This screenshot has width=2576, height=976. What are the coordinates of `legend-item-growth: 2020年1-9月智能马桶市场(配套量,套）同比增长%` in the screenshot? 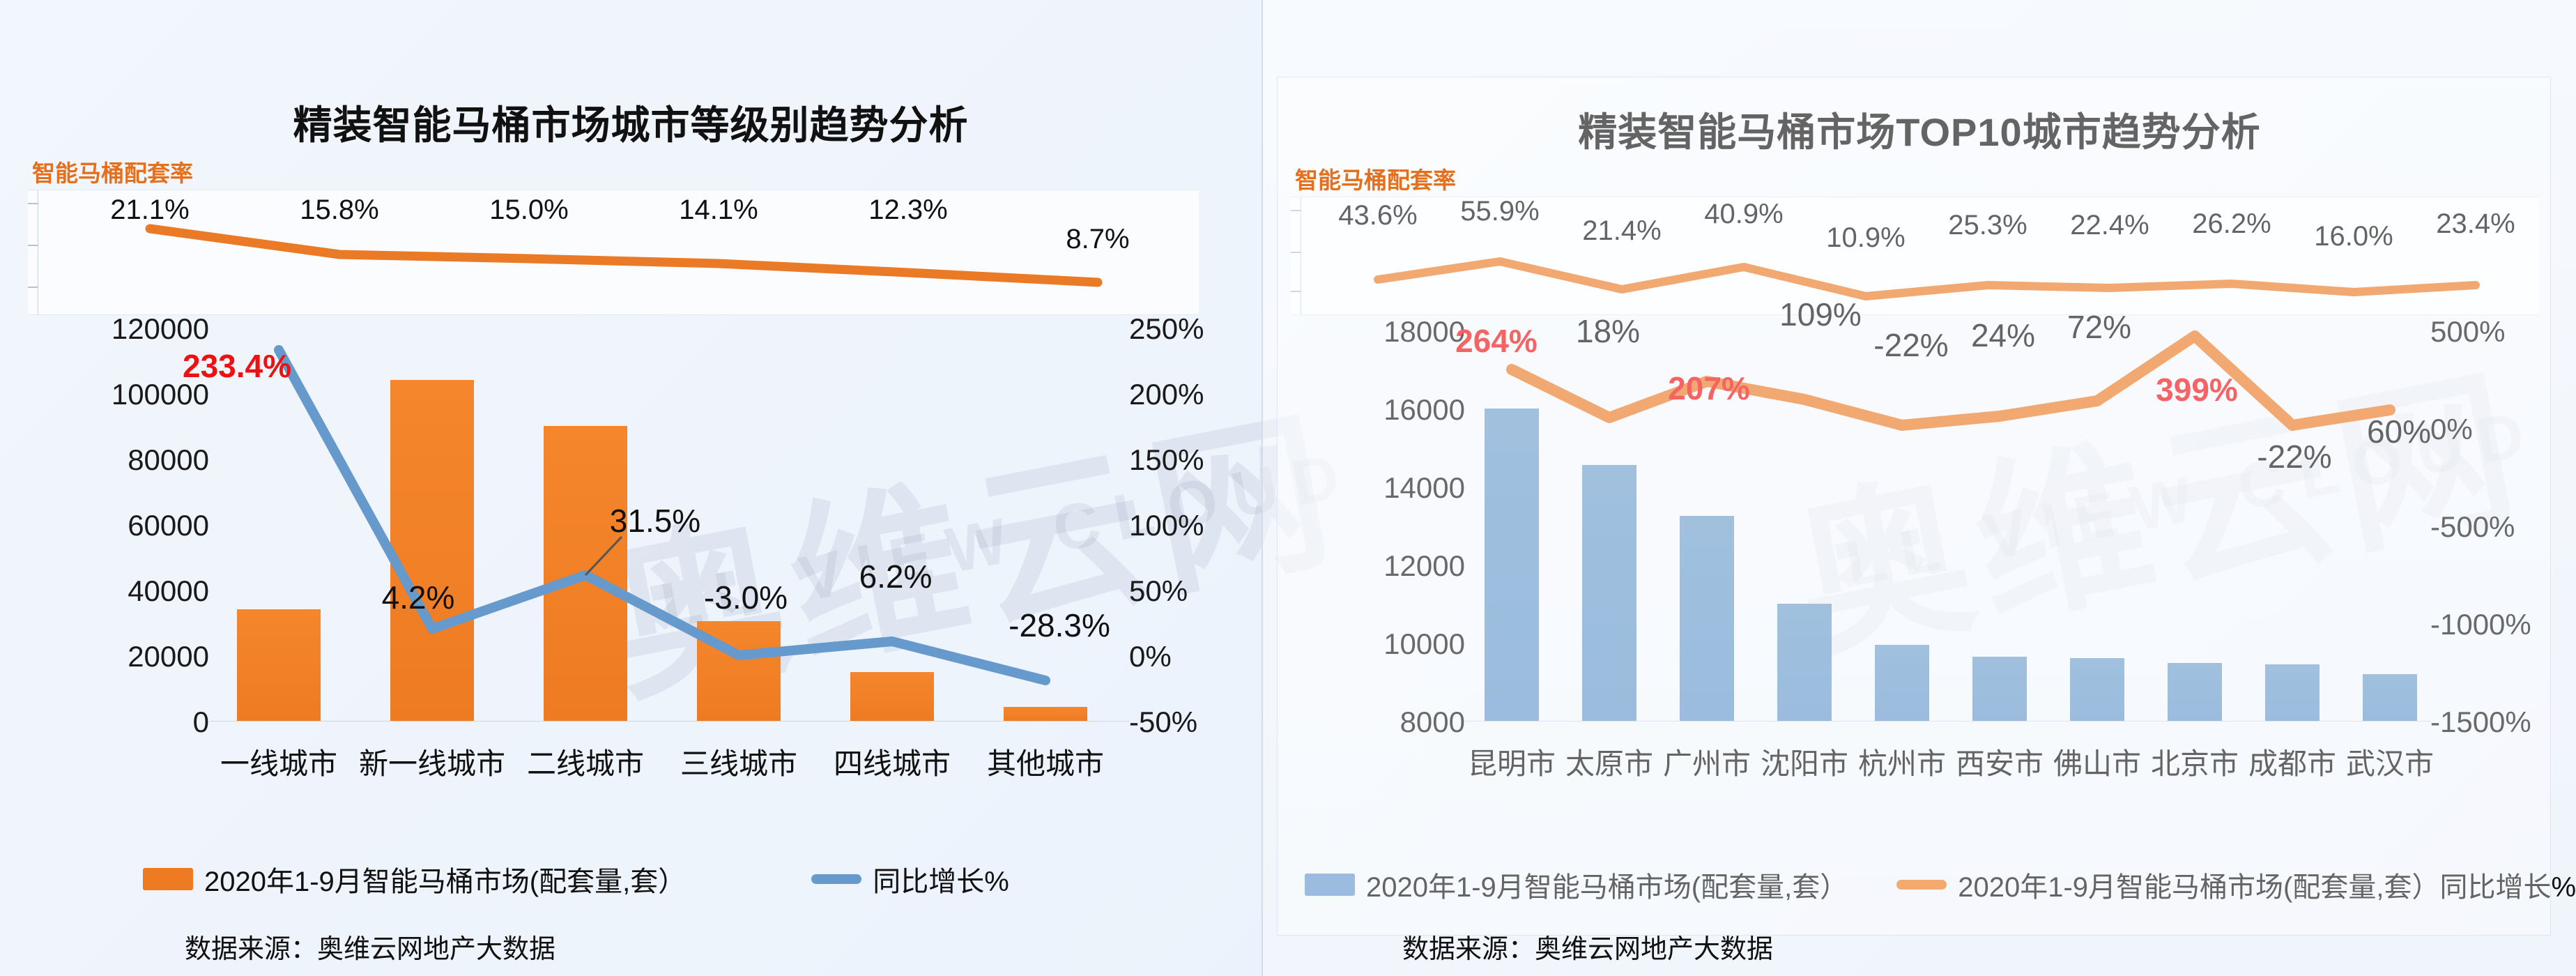 It's located at (2236, 884).